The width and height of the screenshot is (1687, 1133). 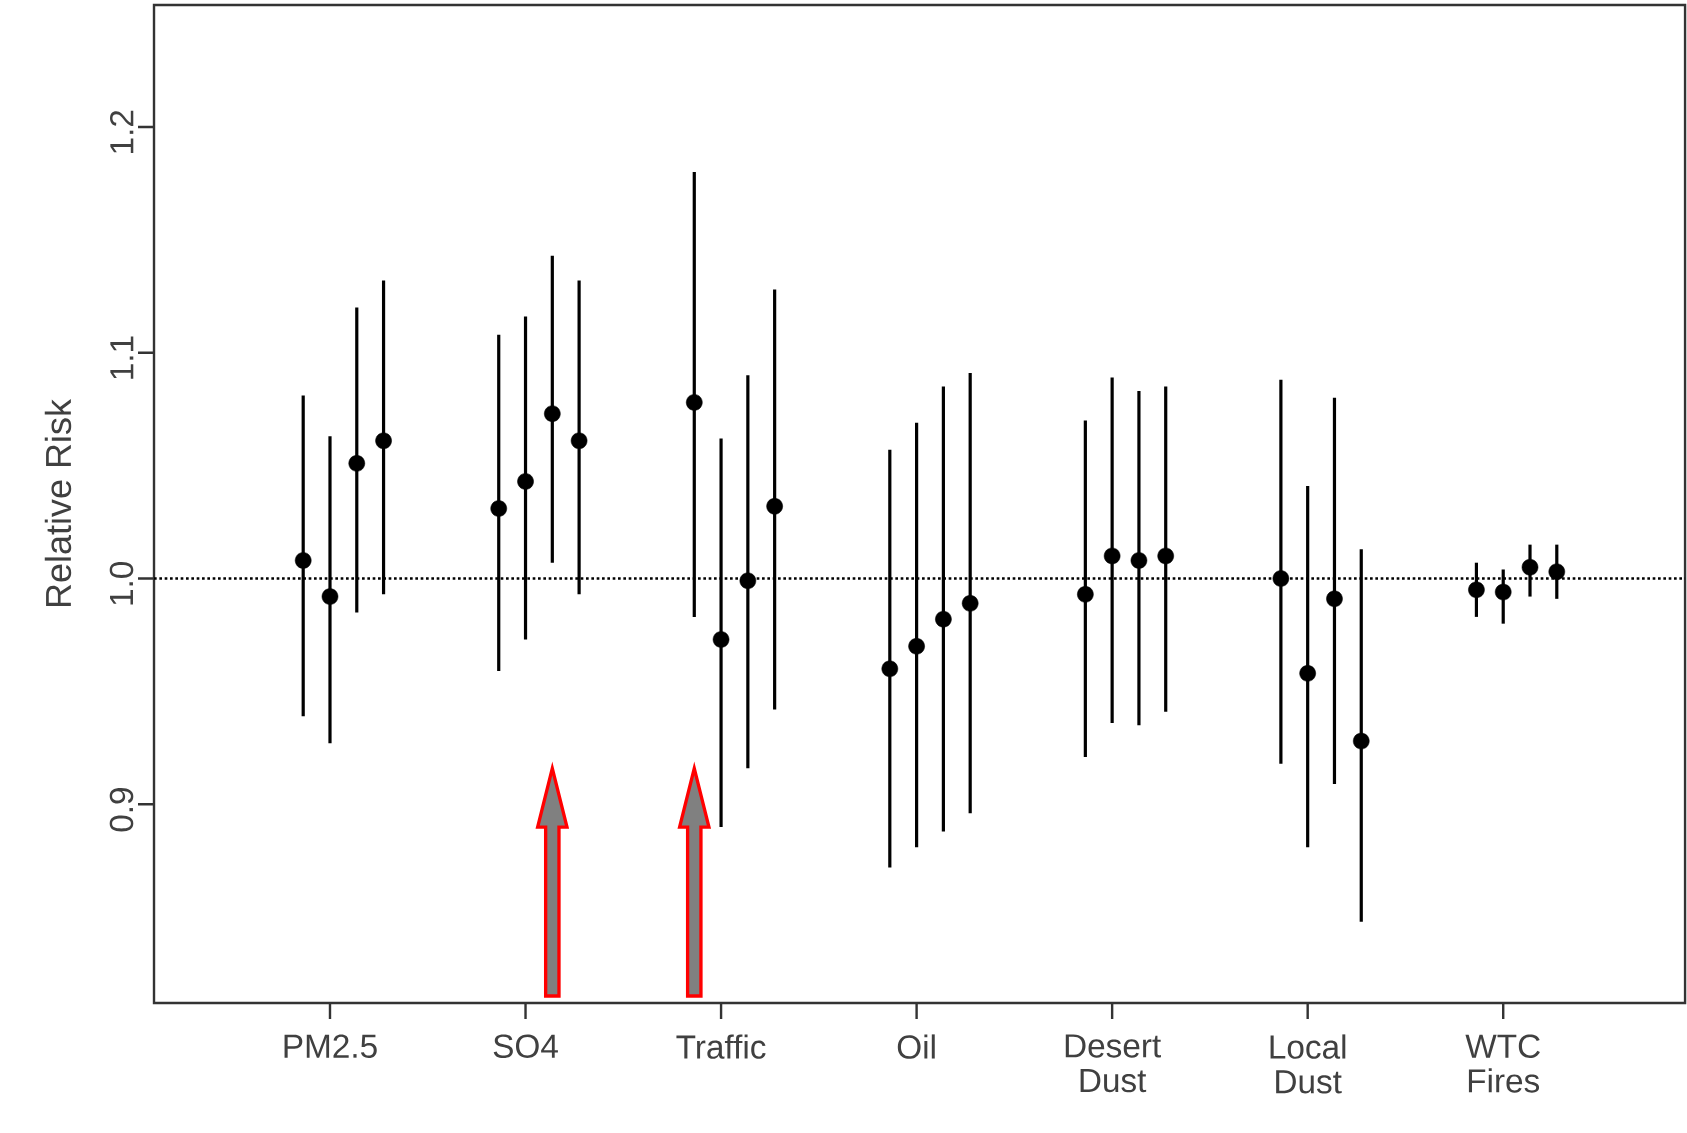 What do you see at coordinates (916, 1046) in the screenshot?
I see `x-tick-label: Oil` at bounding box center [916, 1046].